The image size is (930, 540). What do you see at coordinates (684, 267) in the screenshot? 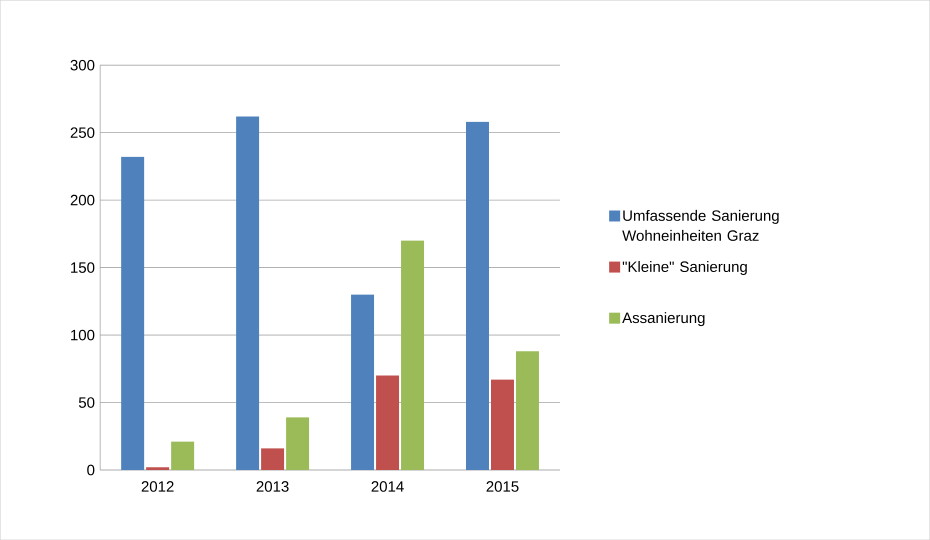
I see `legend-label: "Kleine" Sanierung` at bounding box center [684, 267].